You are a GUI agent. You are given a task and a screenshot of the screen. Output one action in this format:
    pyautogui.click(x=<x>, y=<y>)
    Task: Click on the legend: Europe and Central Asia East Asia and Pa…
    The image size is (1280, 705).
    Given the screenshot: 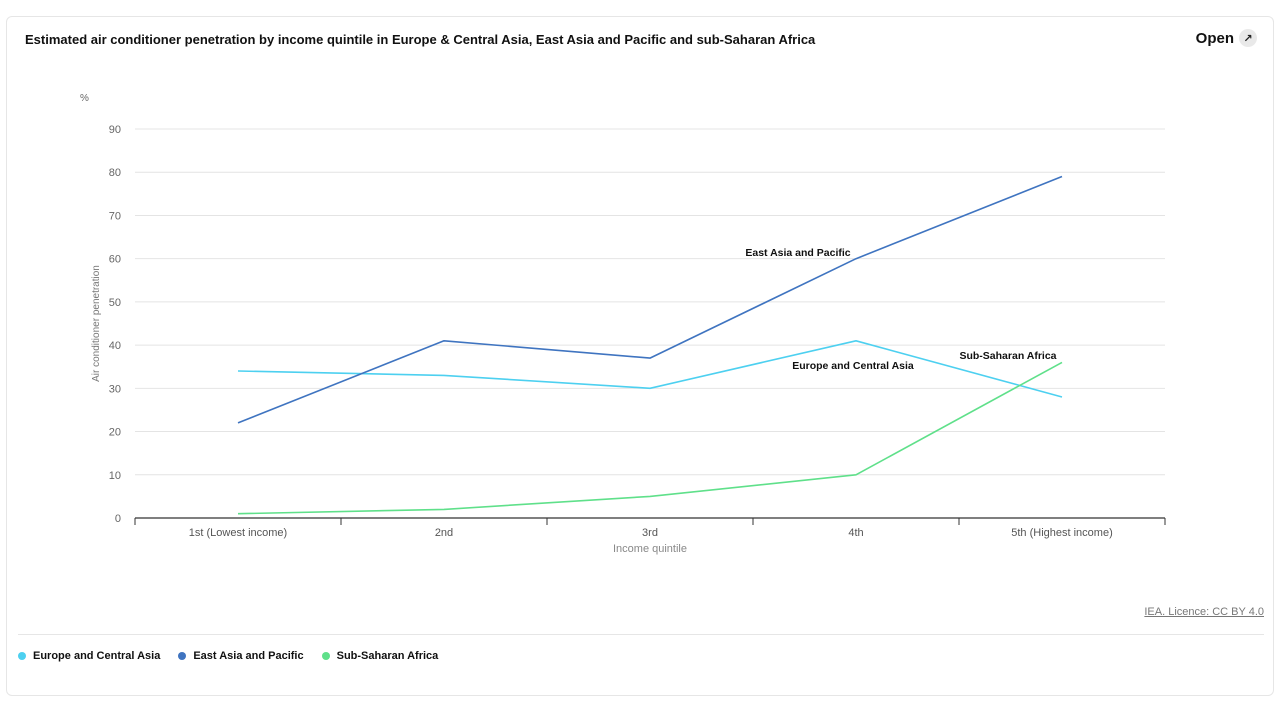 What is the action you would take?
    pyautogui.click(x=228, y=656)
    